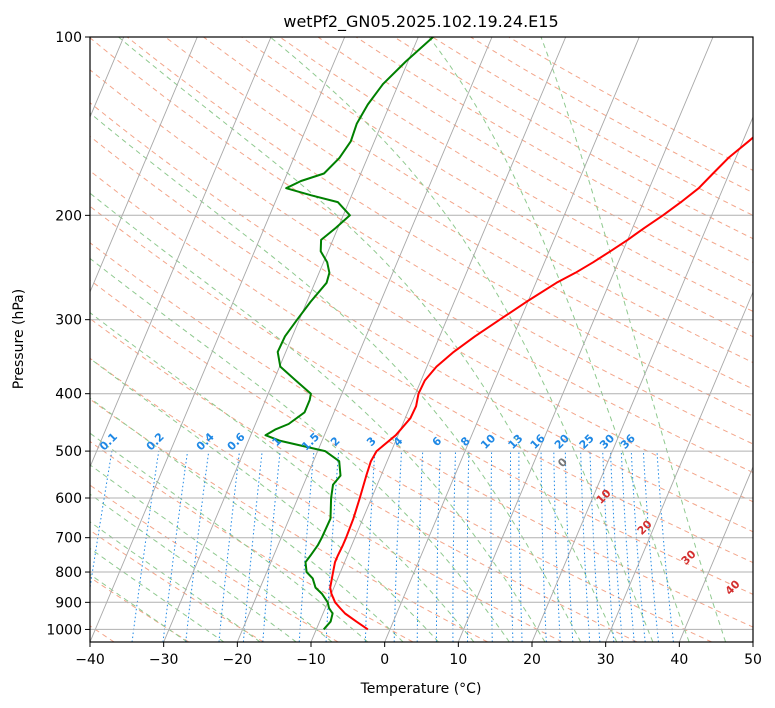  What do you see at coordinates (606, 660) in the screenshot?
I see `x-tick-label: 30` at bounding box center [606, 660].